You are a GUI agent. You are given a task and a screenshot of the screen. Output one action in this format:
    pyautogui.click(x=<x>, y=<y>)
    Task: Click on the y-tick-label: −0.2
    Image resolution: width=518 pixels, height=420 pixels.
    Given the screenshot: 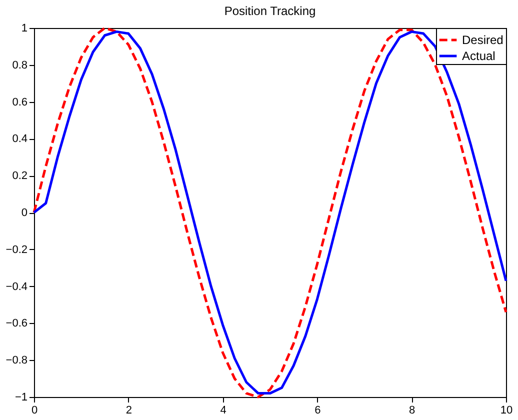 What is the action you would take?
    pyautogui.click(x=17, y=250)
    